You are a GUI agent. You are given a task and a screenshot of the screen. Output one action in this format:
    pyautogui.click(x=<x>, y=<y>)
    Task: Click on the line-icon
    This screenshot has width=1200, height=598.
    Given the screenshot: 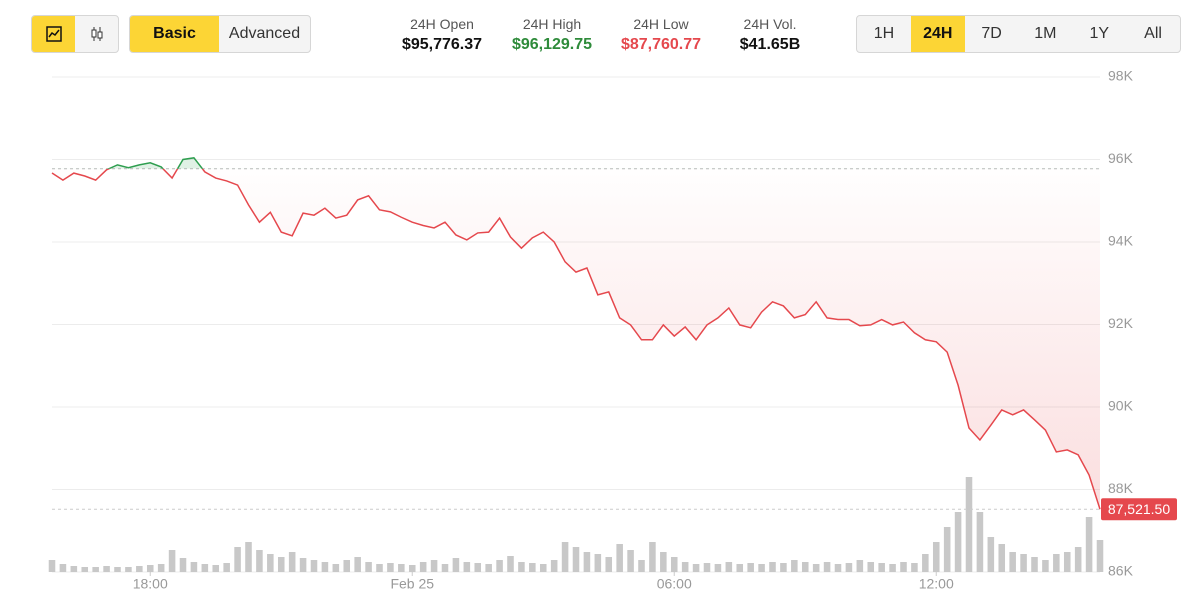 What is the action you would take?
    pyautogui.click(x=53, y=34)
    